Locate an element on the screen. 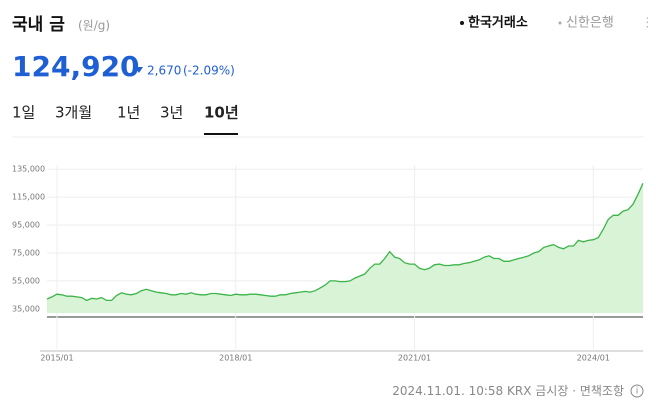 The width and height of the screenshot is (656, 415). period-tabs: 1일 3개월 1년 3년 10년 is located at coordinates (125, 119).